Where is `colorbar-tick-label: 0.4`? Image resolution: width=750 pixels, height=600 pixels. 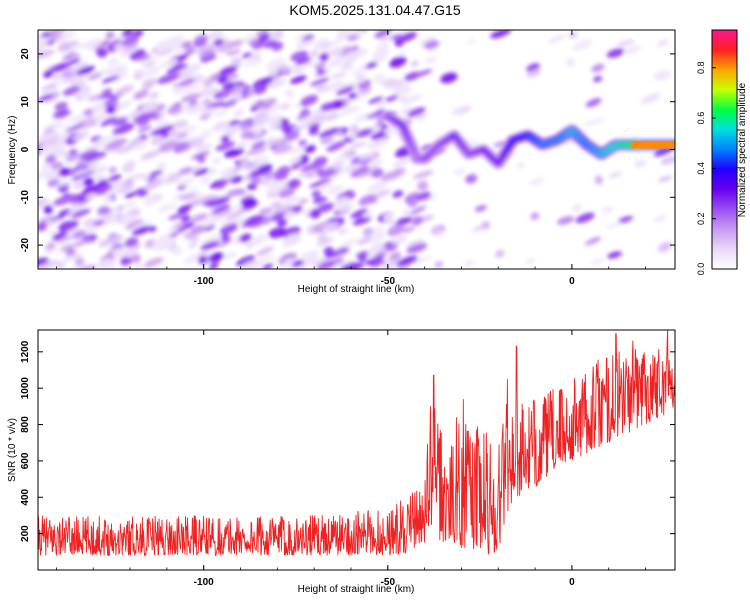
colorbar-tick-label: 0.4 is located at coordinates (701, 168).